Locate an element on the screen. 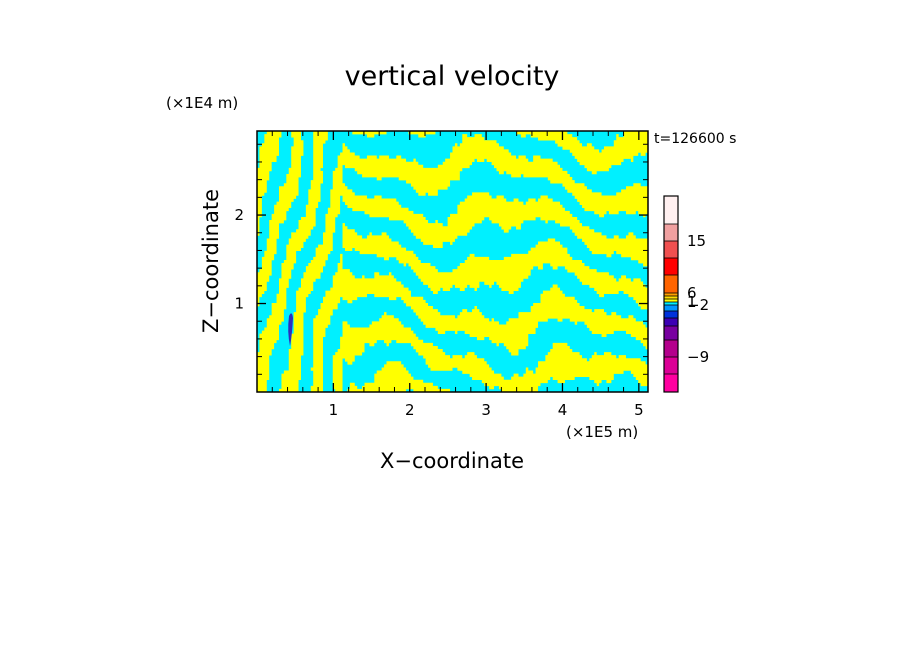 Image resolution: width=904 pixels, height=654 pixels. y-axis-label: Z−coordinate is located at coordinates (211, 261).